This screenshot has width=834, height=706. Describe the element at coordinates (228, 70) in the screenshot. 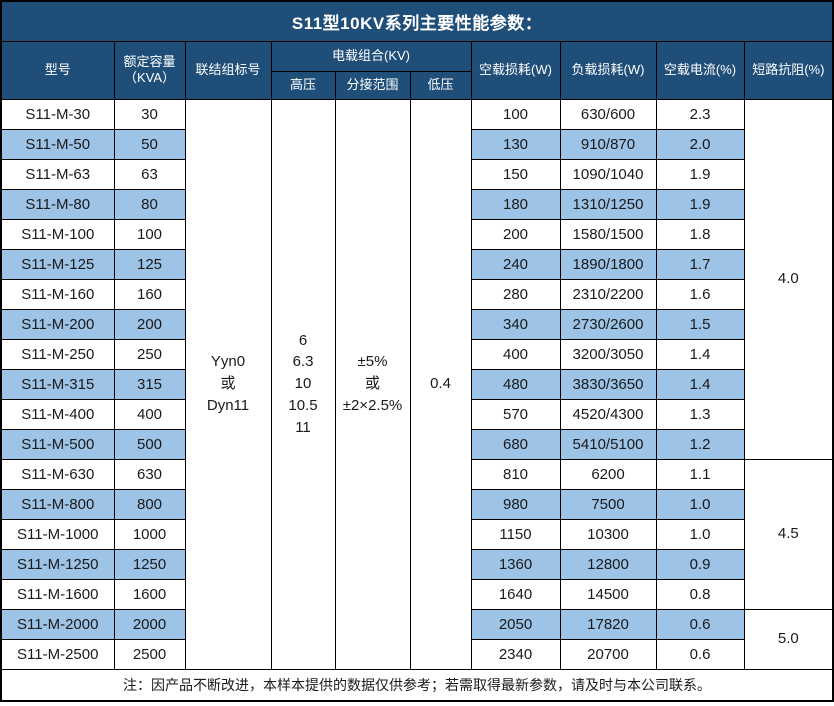

I see `col-header-connection: 联结组标号` at that location.